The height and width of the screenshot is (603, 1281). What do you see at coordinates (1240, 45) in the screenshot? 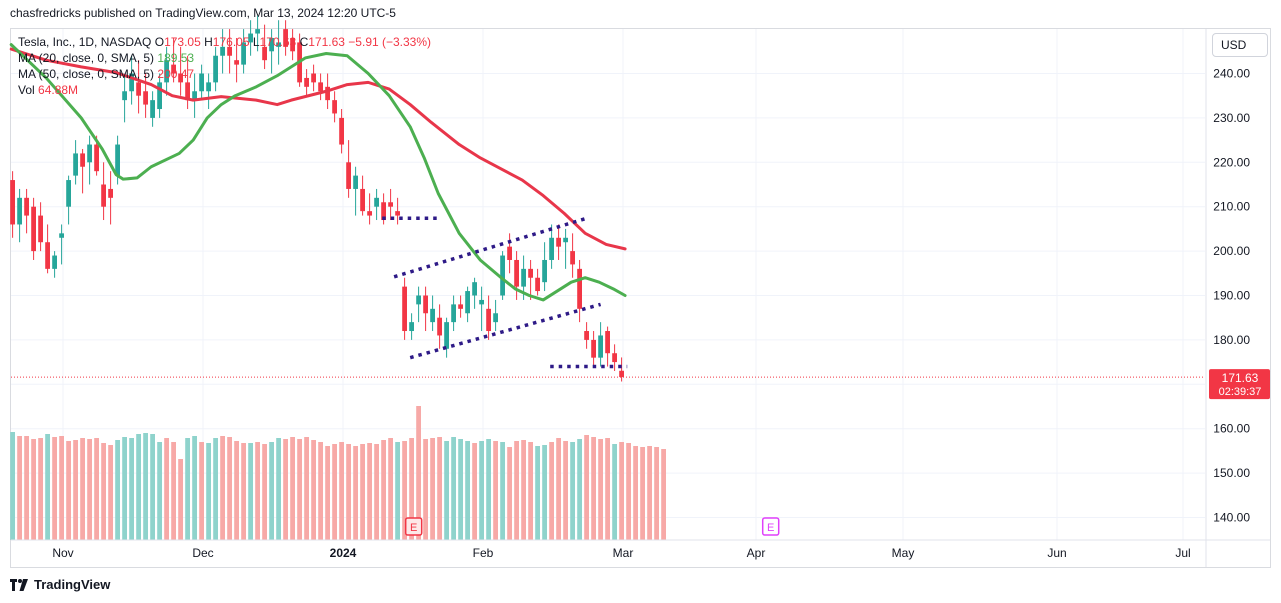
I see `currency-button: USD` at bounding box center [1240, 45].